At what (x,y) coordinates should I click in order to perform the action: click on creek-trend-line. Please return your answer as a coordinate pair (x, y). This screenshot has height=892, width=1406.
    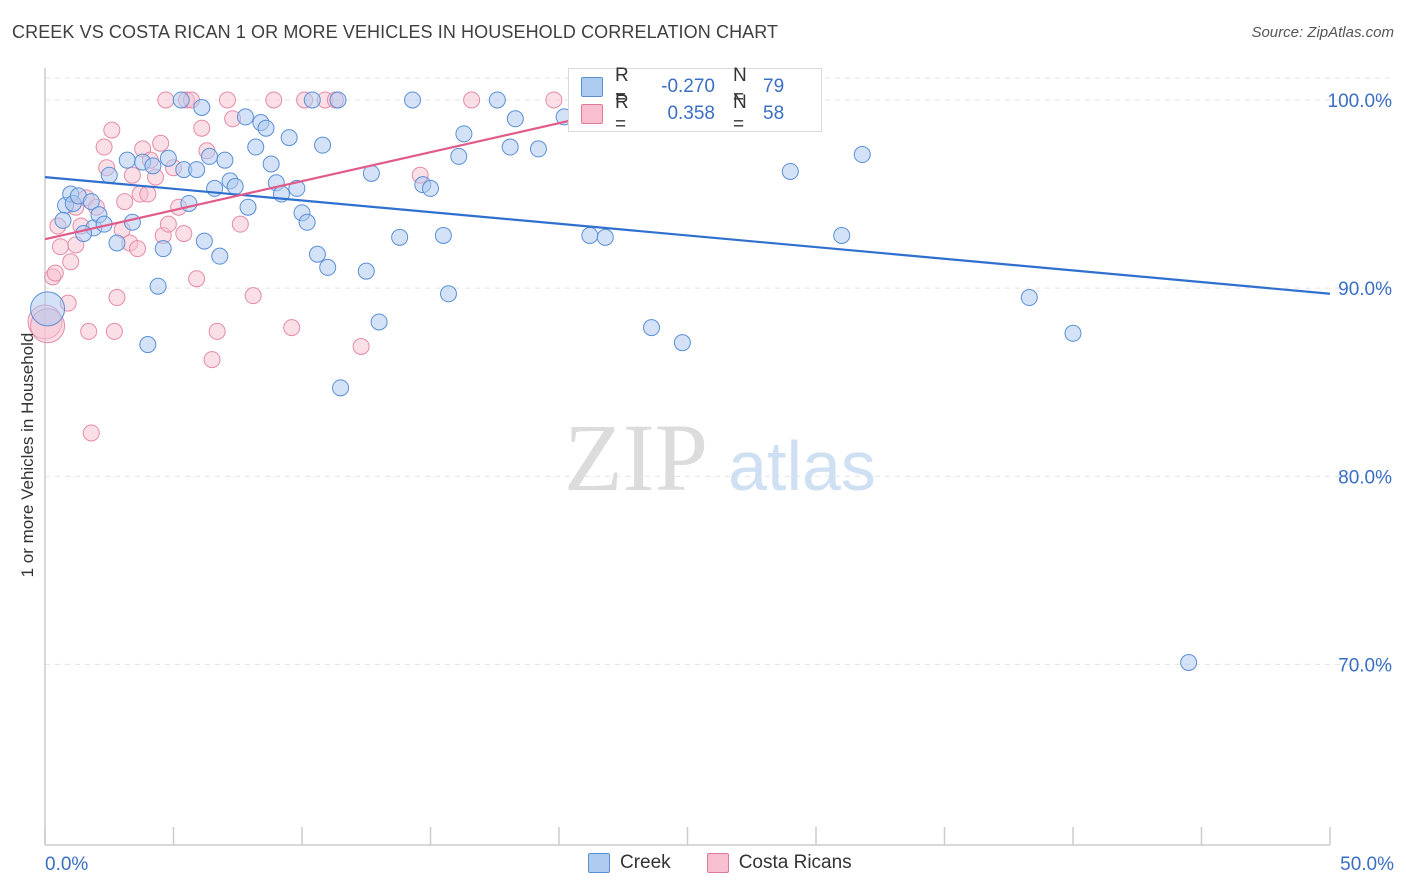
    Looking at the image, I should click on (687, 235).